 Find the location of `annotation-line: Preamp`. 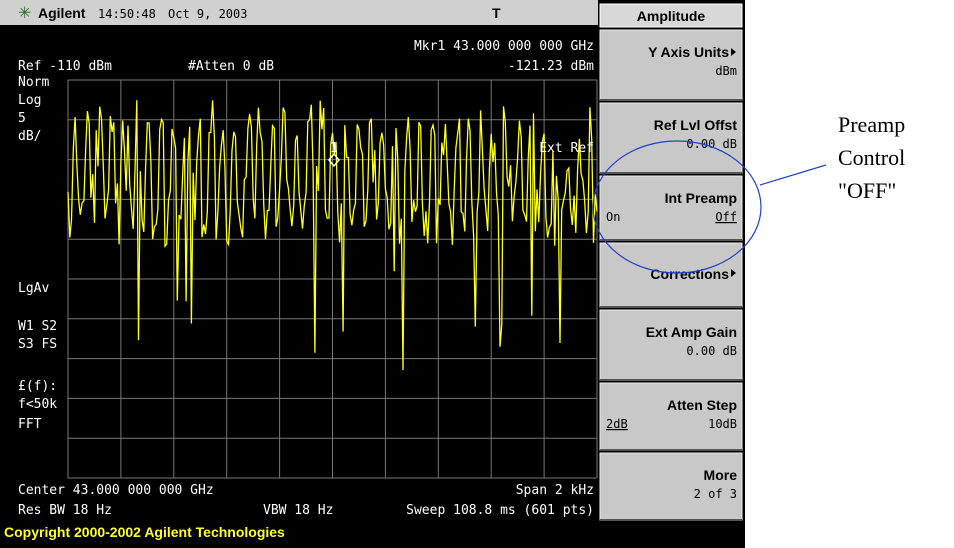

annotation-line: Preamp is located at coordinates (871, 124).